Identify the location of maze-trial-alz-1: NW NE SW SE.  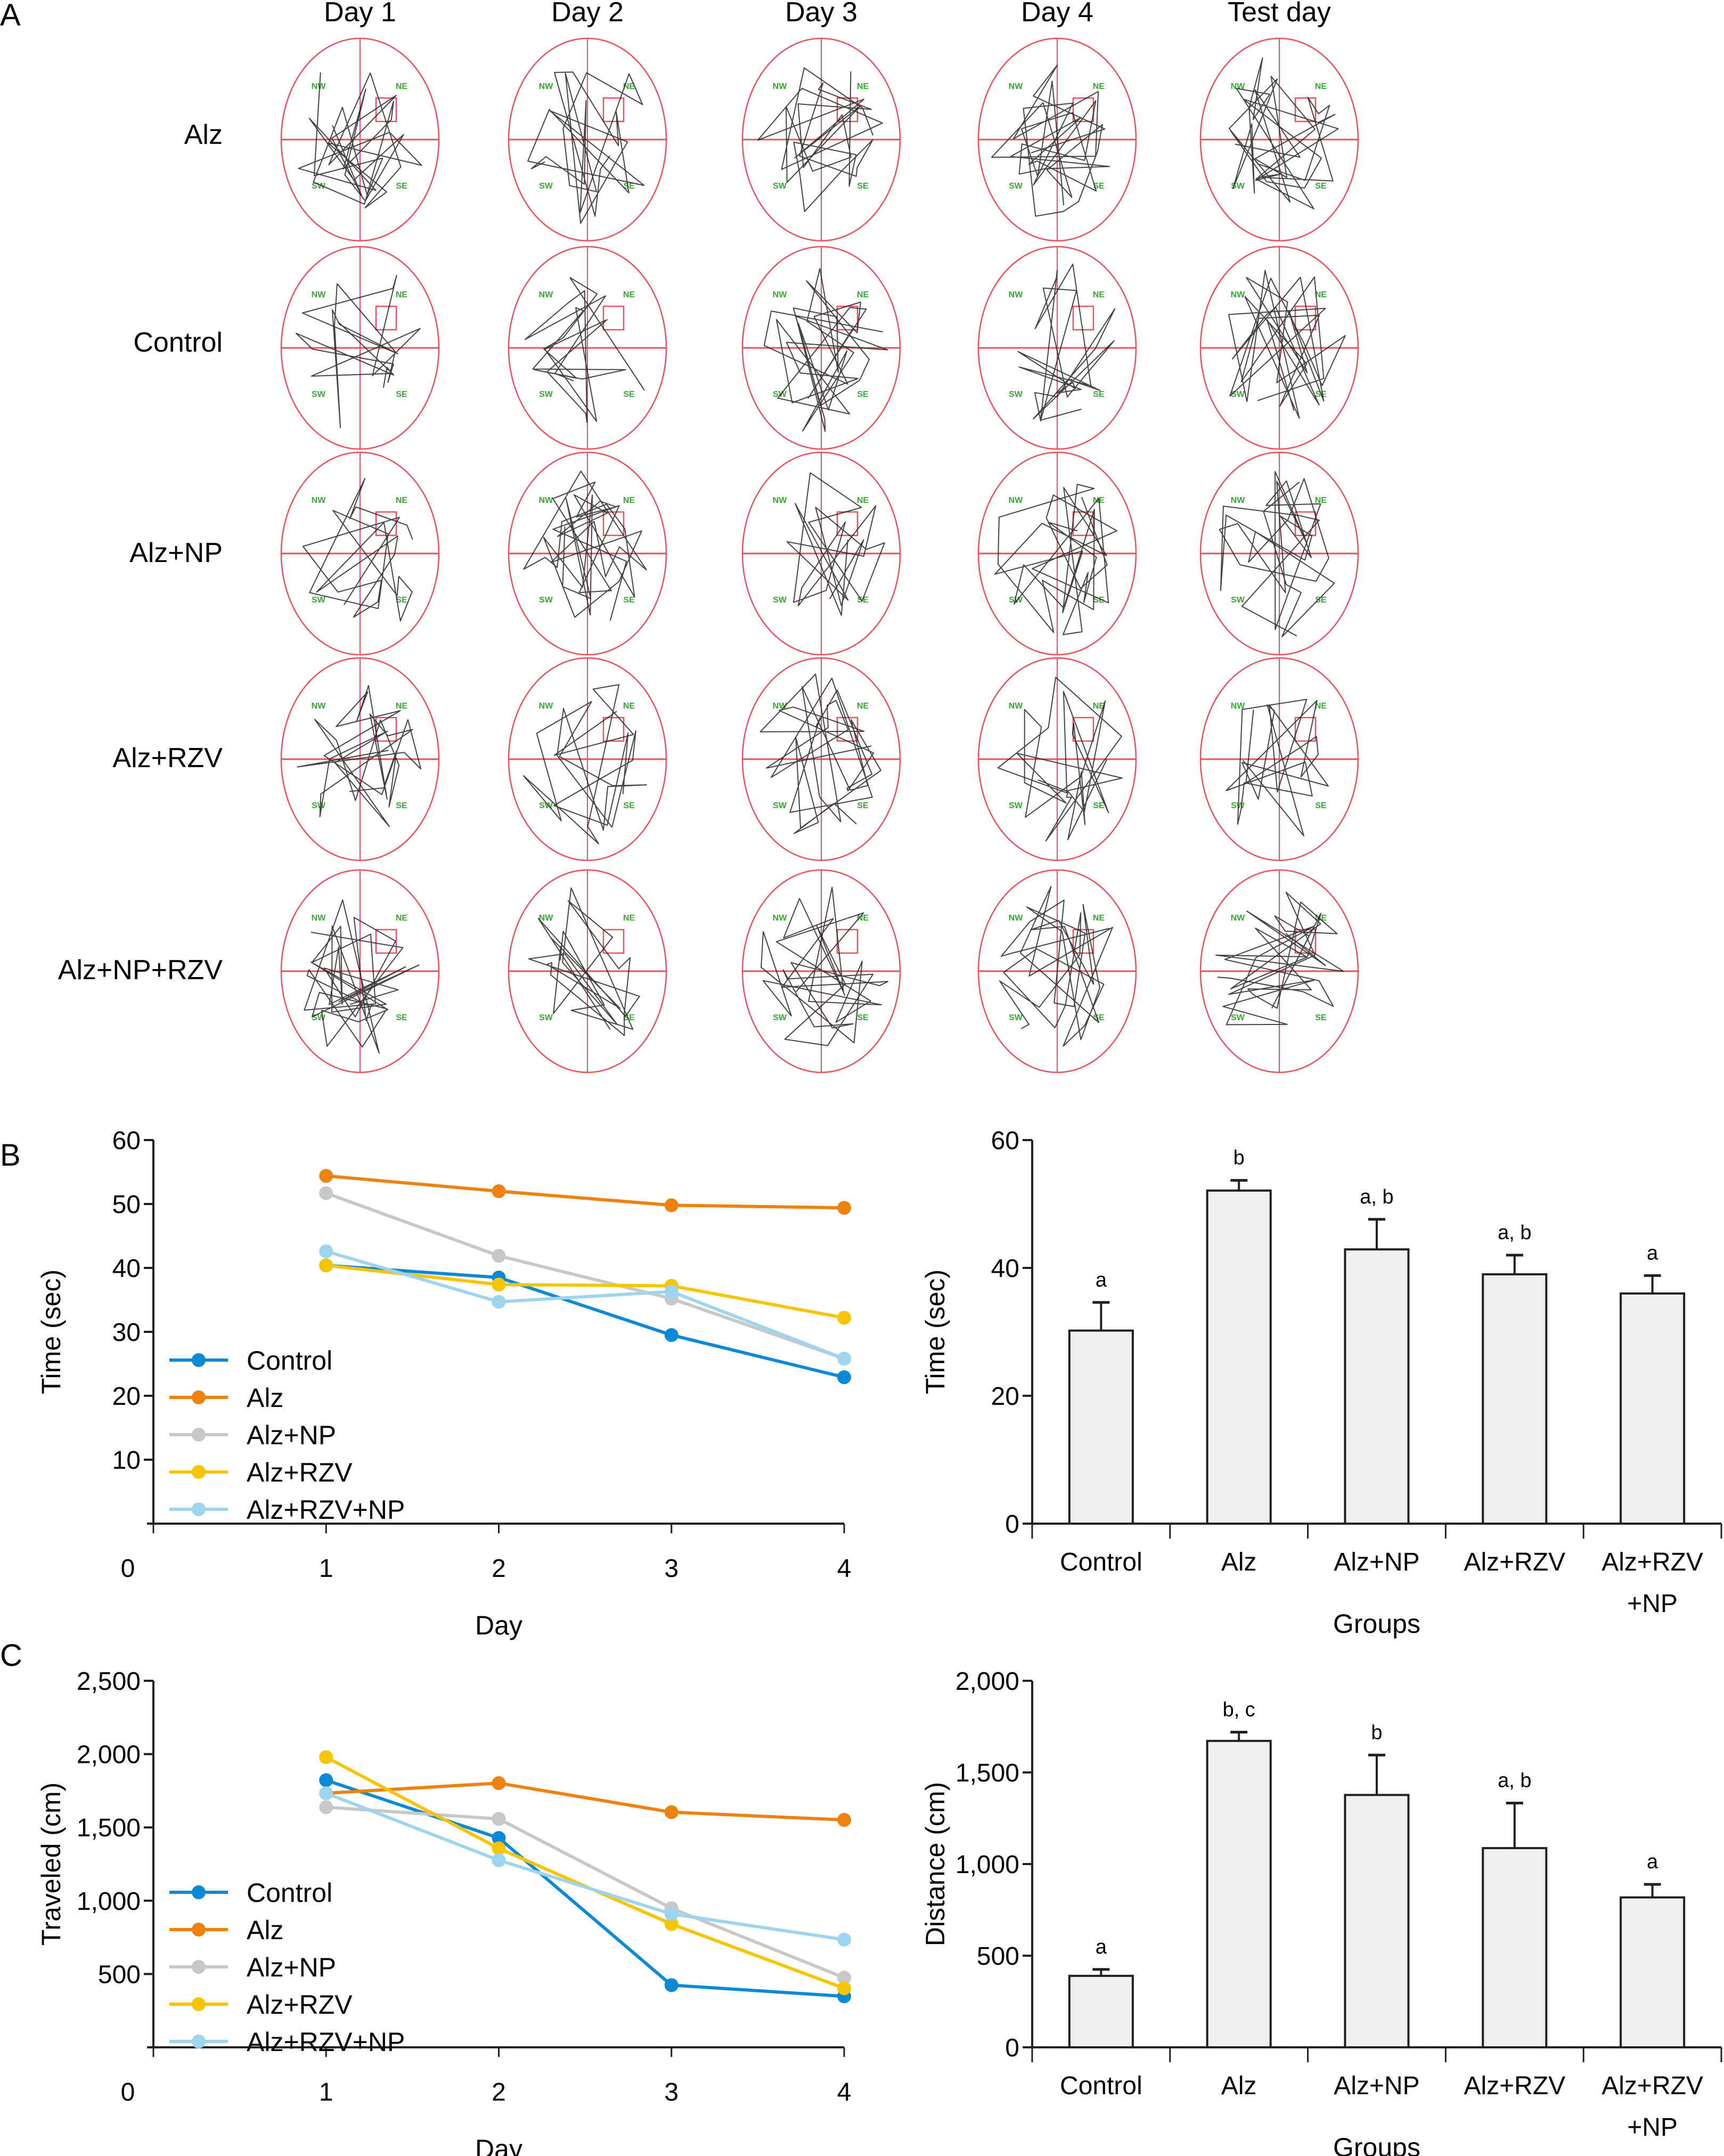
(360, 139).